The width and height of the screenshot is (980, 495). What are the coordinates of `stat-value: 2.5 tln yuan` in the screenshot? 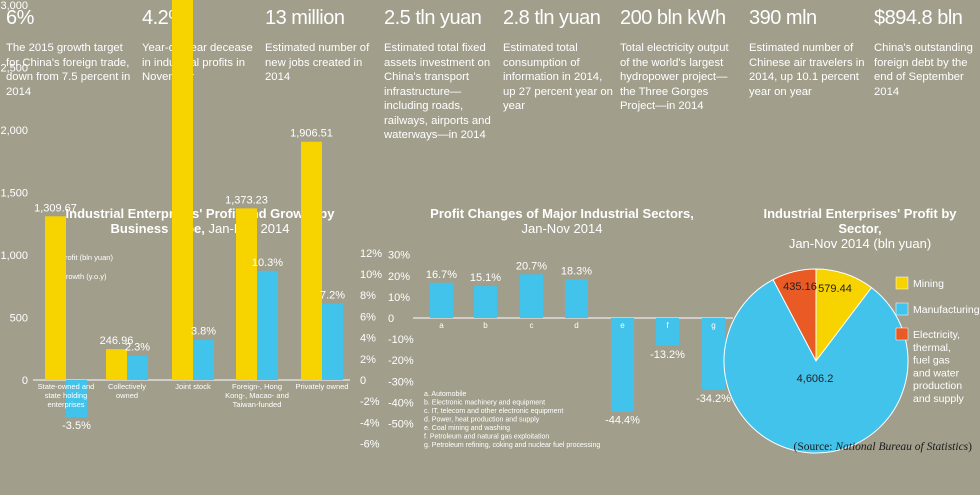 It's located at (433, 18).